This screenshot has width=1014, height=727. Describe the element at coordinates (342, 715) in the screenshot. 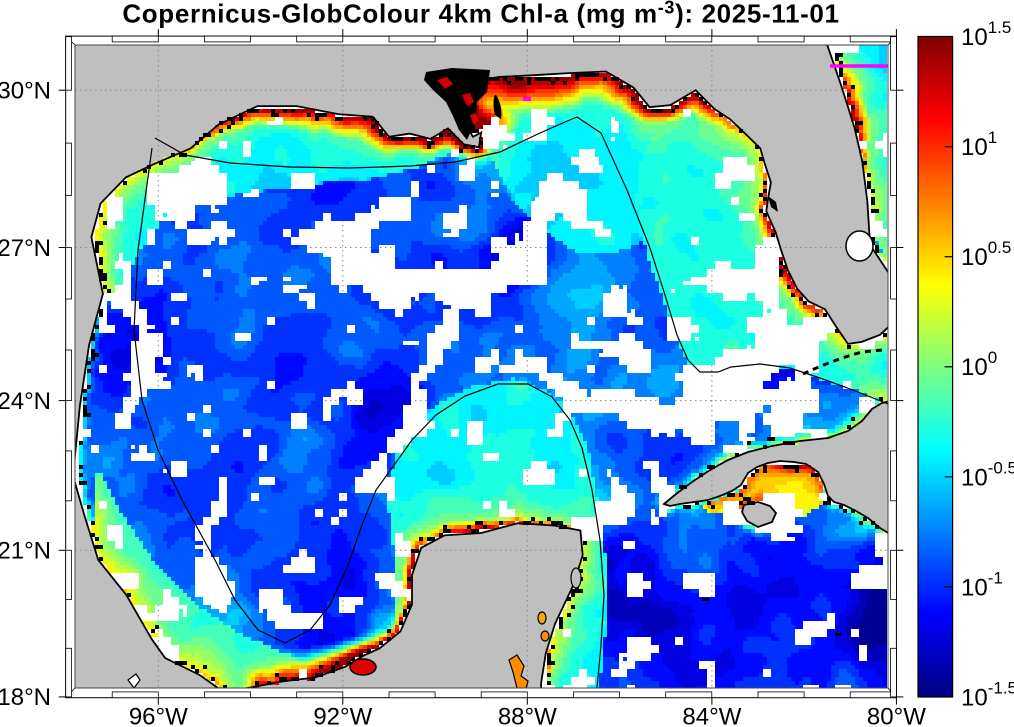

I see `svg-text: 92°W` at that location.